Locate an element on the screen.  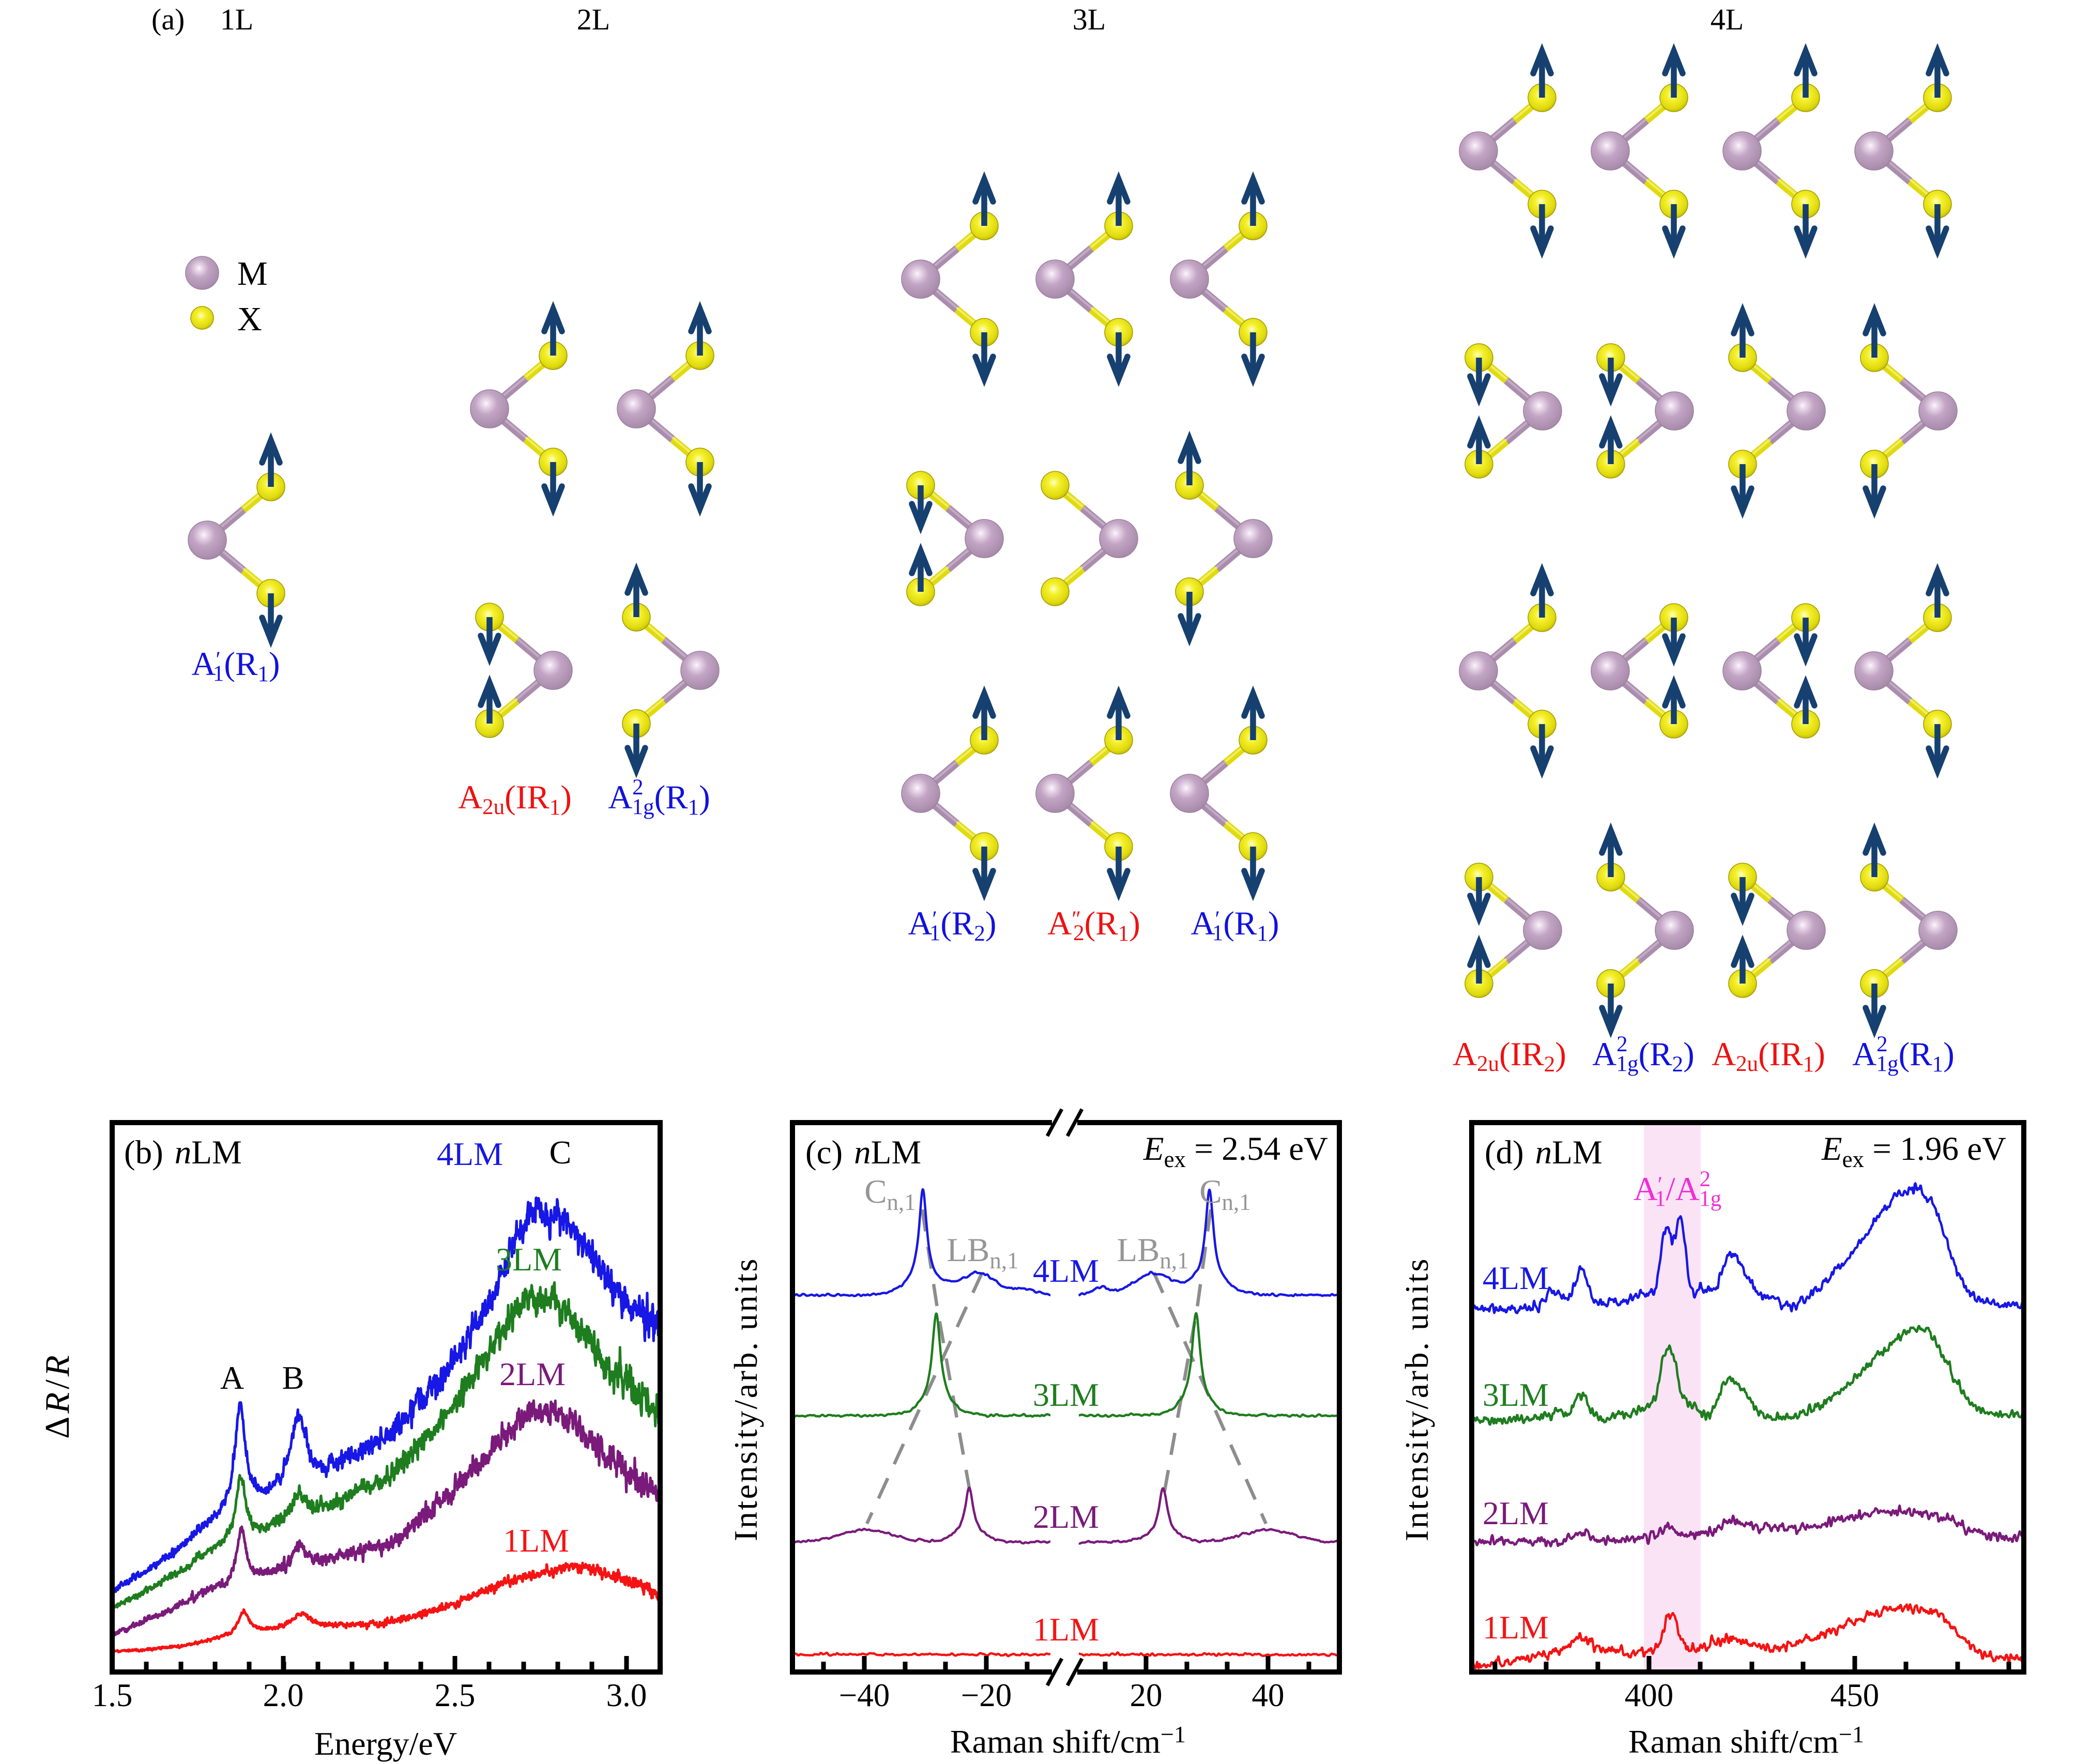
svg-text: A2u(IR2) is located at coordinates (1509, 1056).